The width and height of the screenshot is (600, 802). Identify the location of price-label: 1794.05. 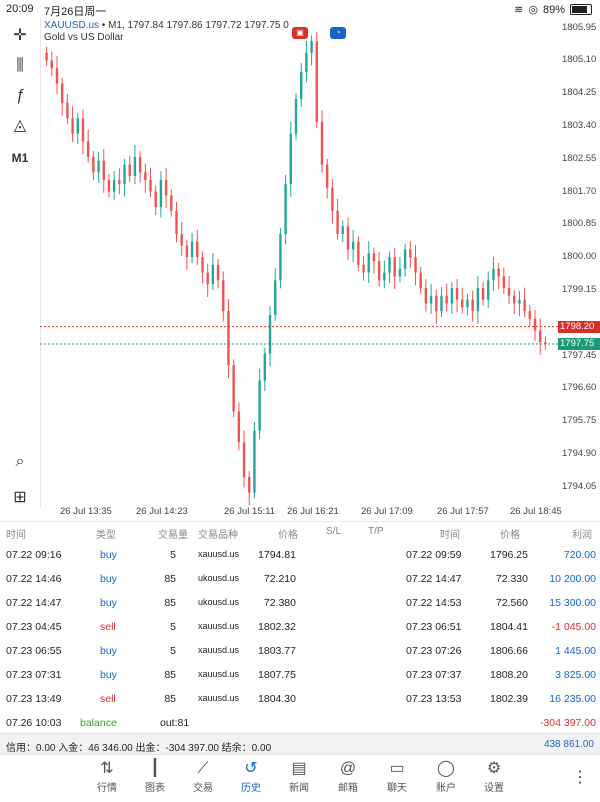
(579, 486).